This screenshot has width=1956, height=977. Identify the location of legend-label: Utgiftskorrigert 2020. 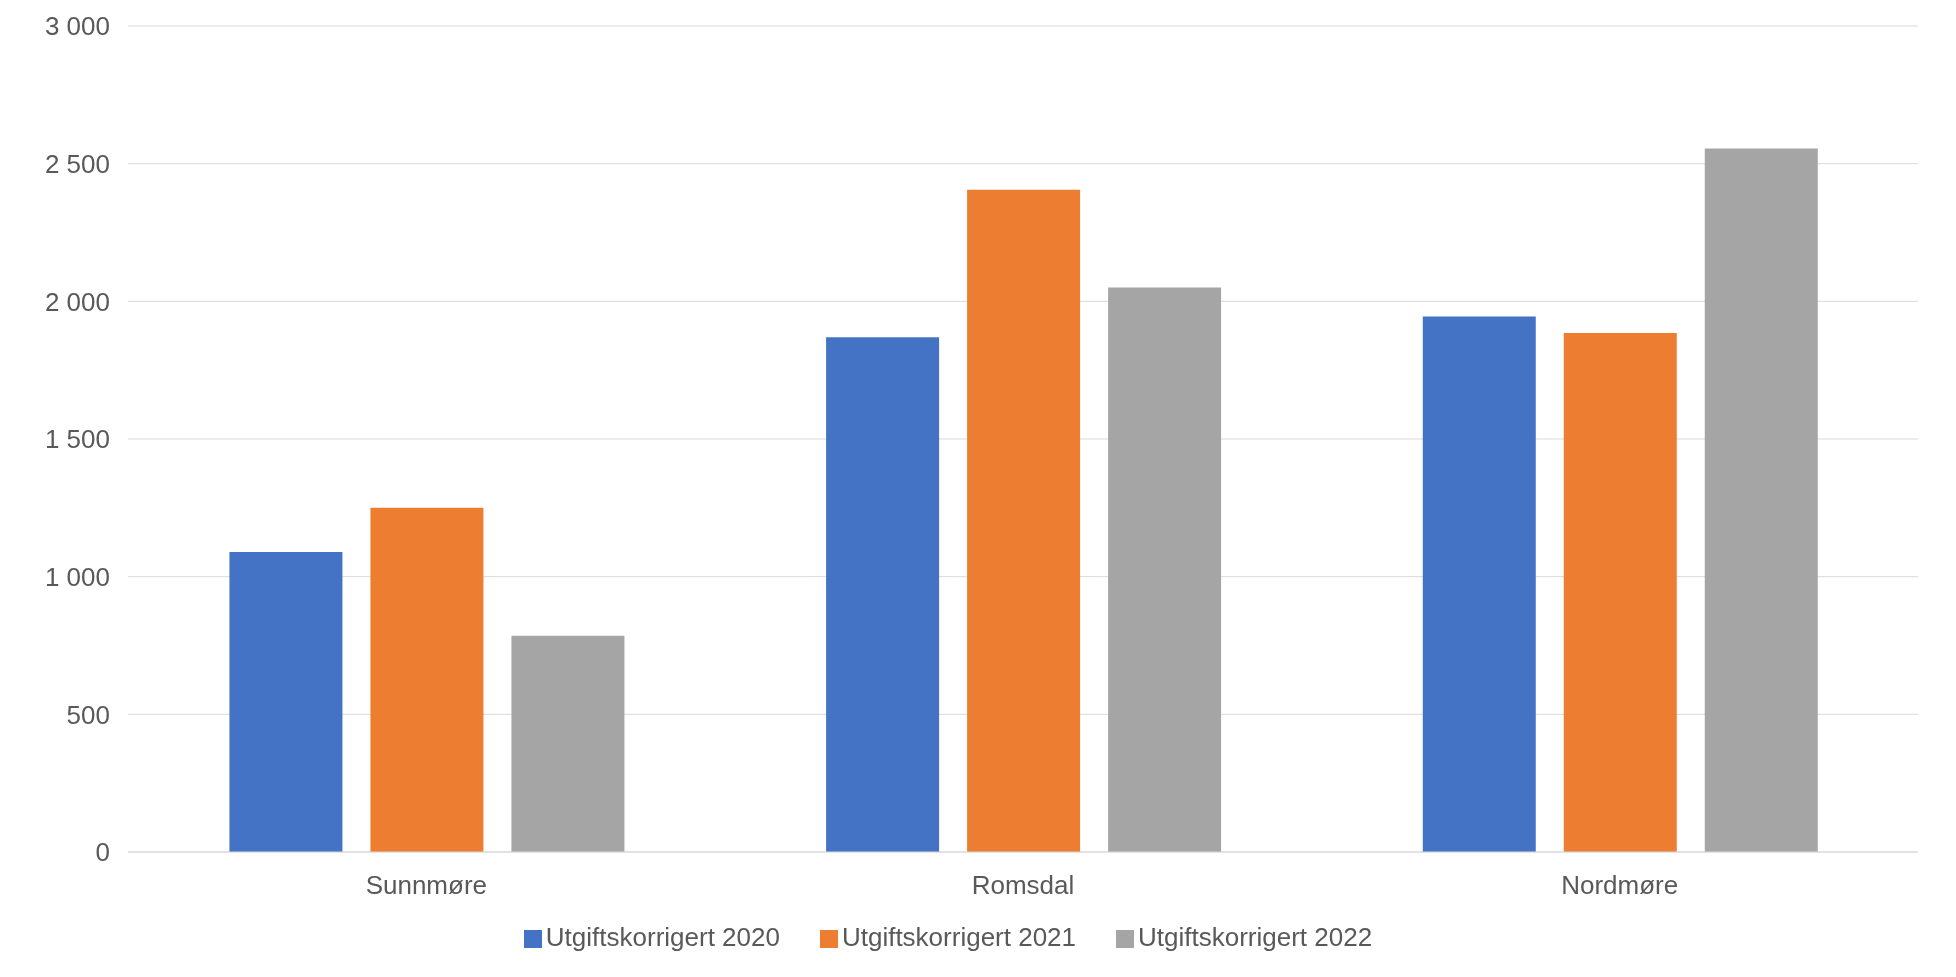
(662, 937).